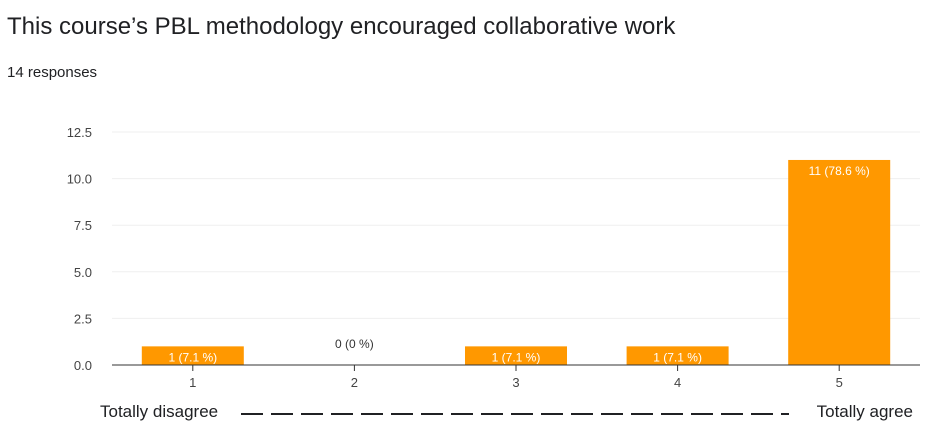  I want to click on y-axis-ticks: 0.0 2.5 5.0 7.5 10.0 12.5, so click(79, 249).